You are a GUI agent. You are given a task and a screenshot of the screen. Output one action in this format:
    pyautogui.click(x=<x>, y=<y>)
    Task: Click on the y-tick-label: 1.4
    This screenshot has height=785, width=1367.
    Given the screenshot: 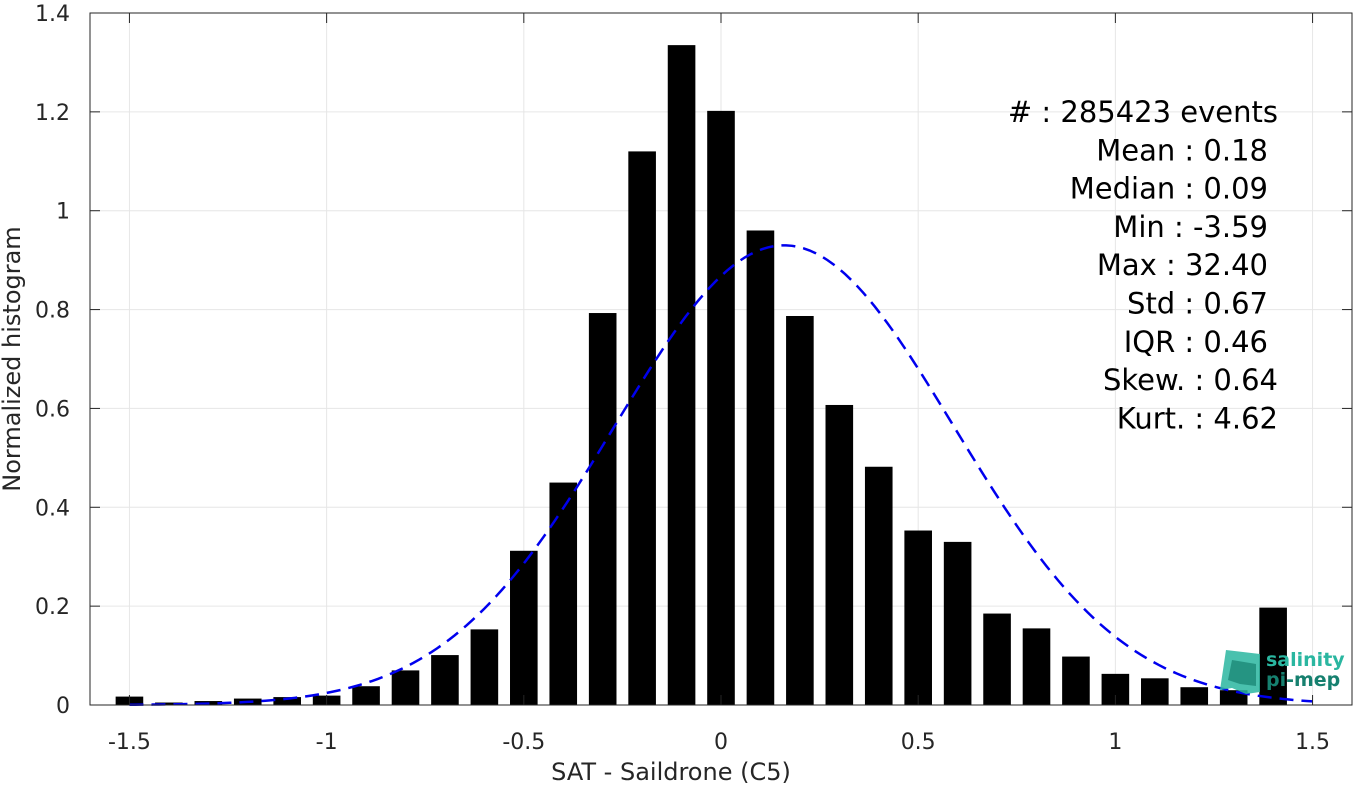 What is the action you would take?
    pyautogui.click(x=52, y=14)
    